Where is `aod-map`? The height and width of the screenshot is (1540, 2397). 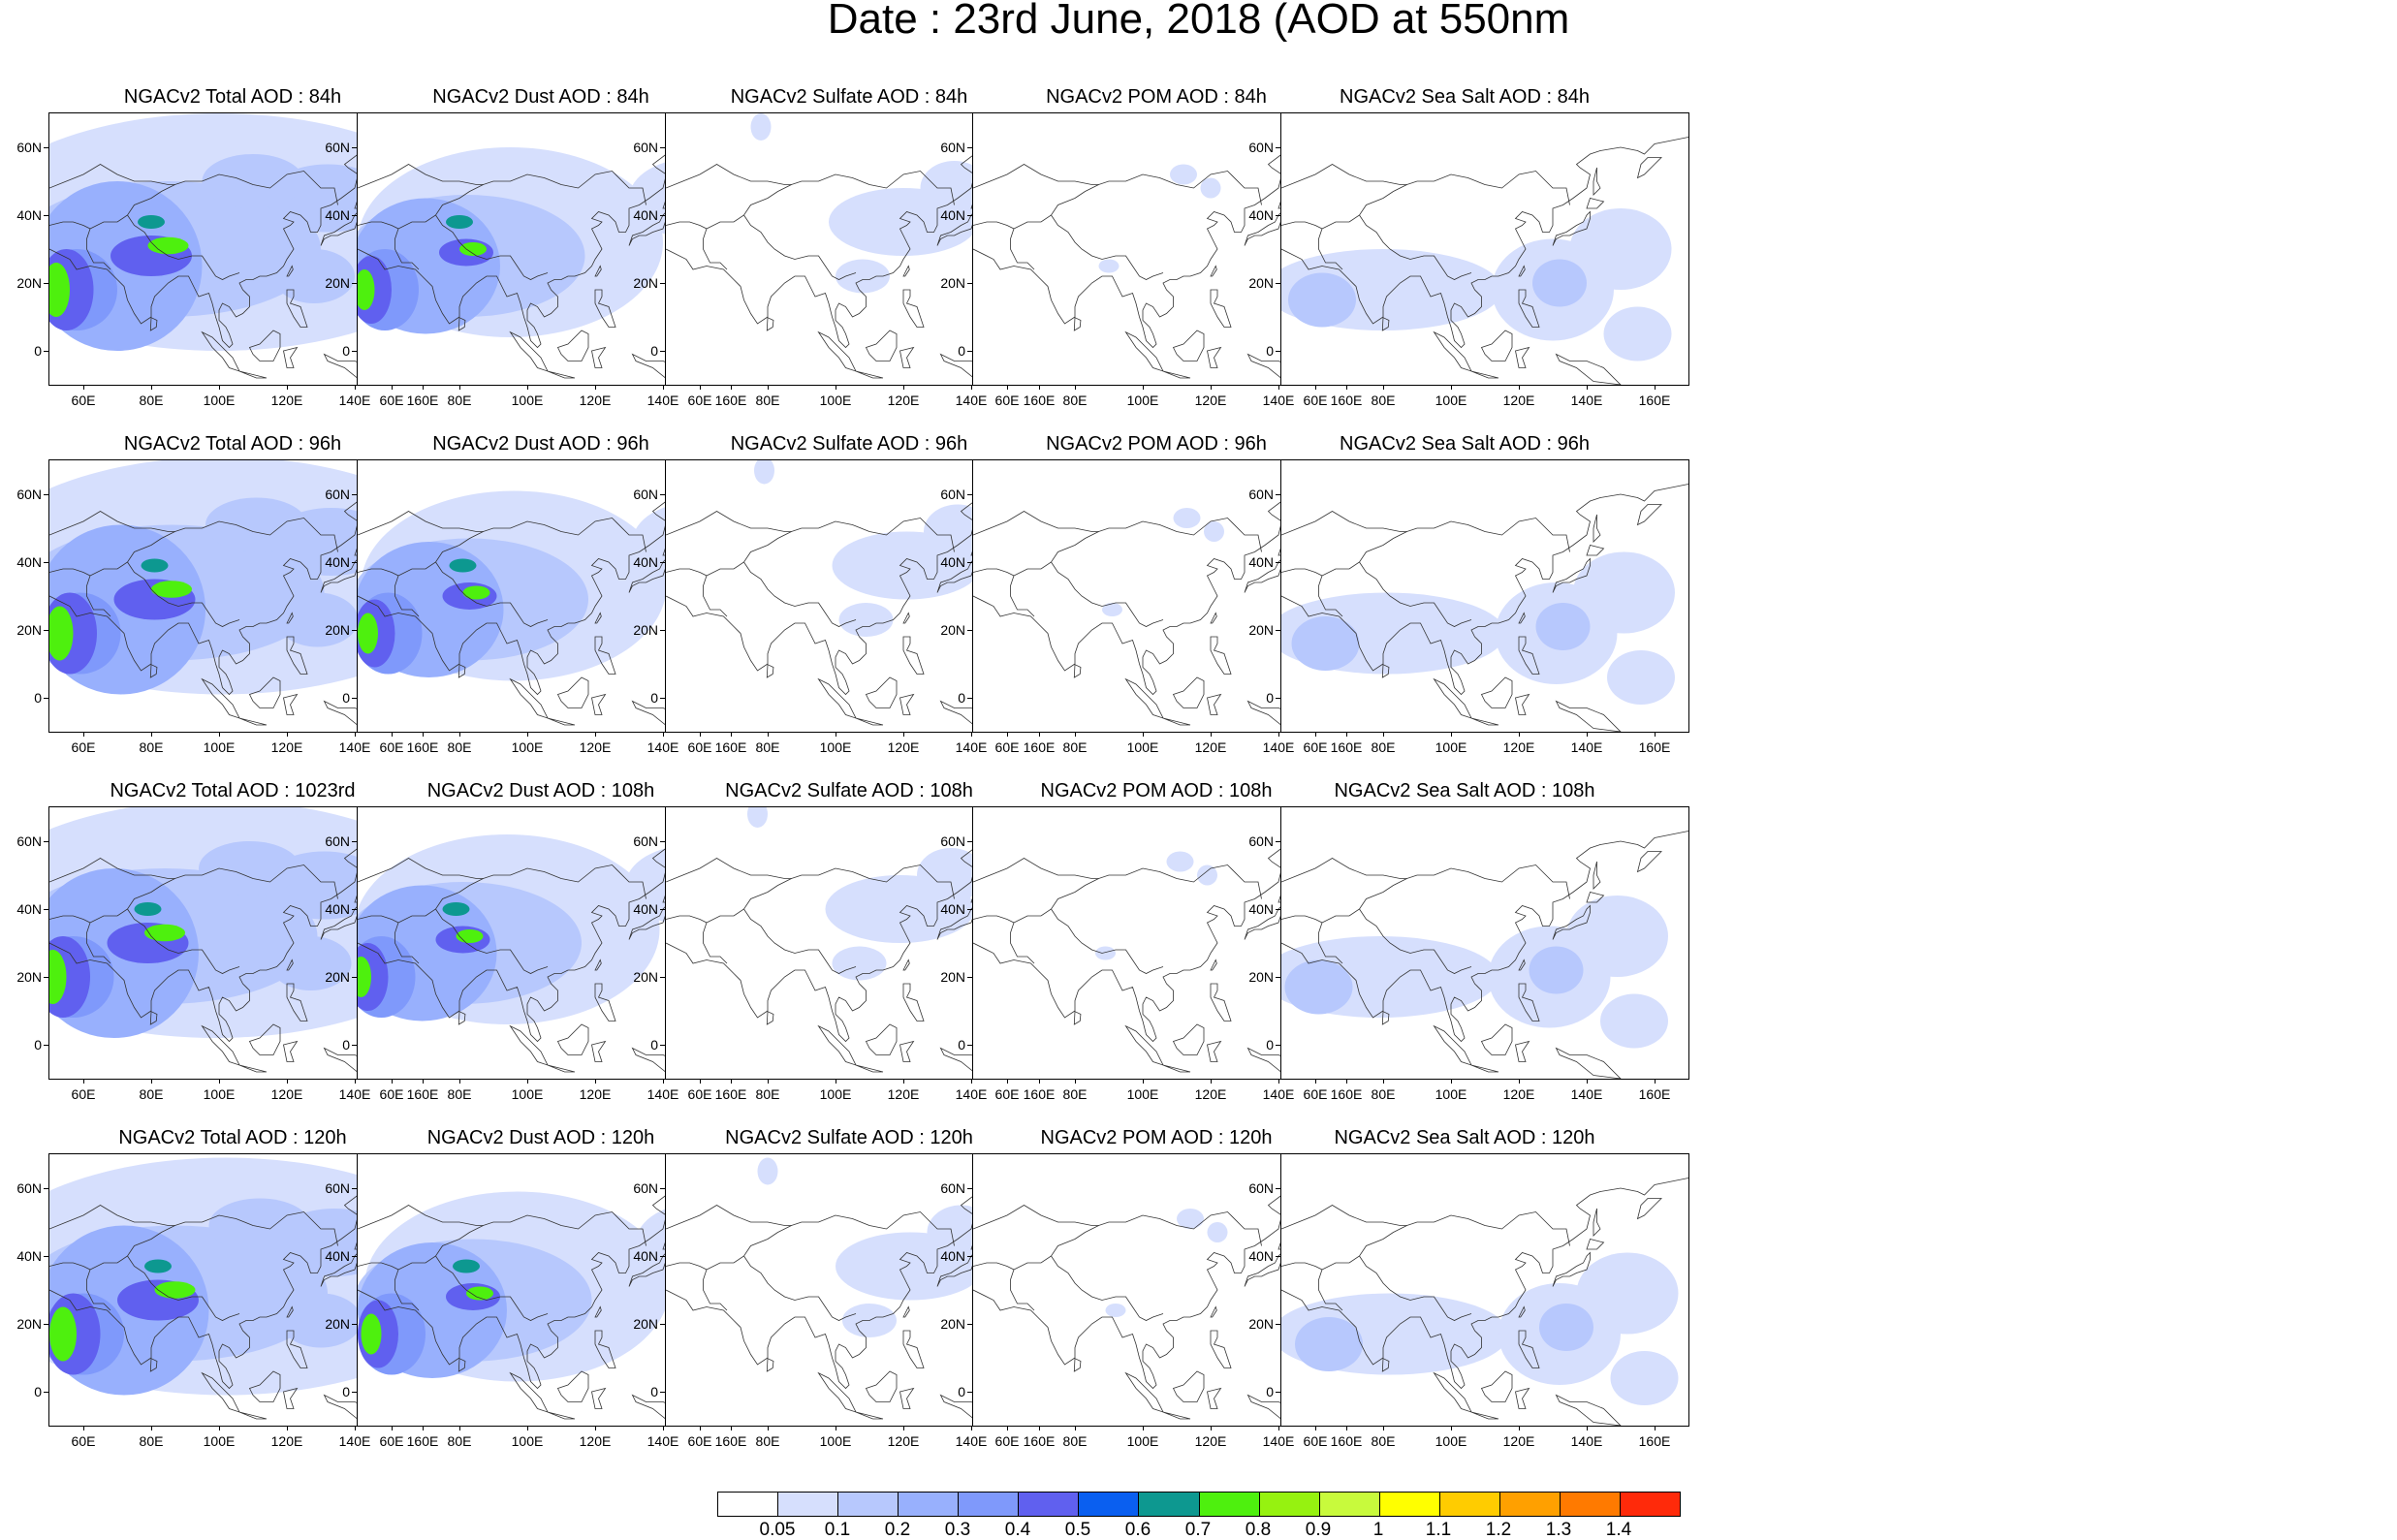
aod-map is located at coordinates (1485, 249).